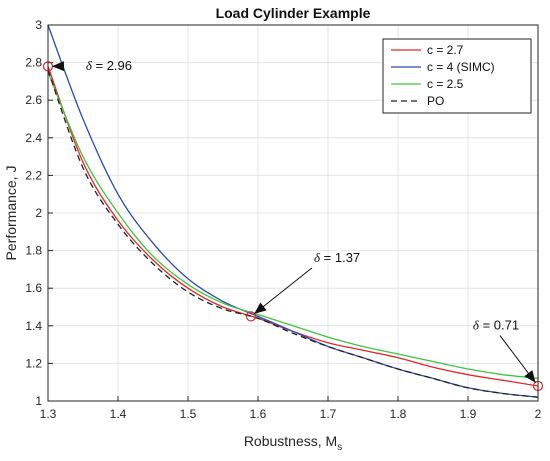 This screenshot has height=461, width=550. Describe the element at coordinates (258, 414) in the screenshot. I see `x-tick-label: 1.6` at that location.